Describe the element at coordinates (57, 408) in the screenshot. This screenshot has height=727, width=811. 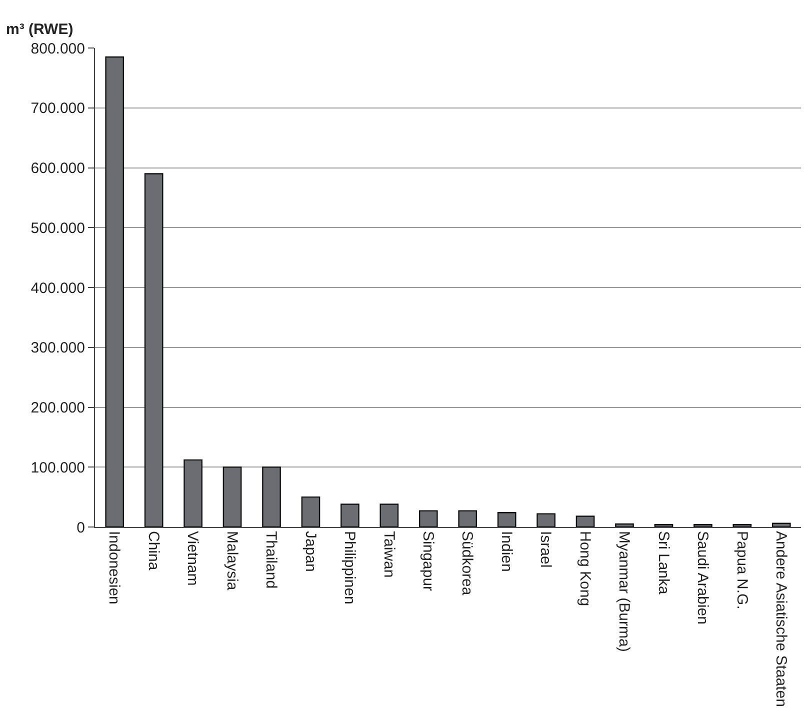
I see `y-tick-label: 200.000` at that location.